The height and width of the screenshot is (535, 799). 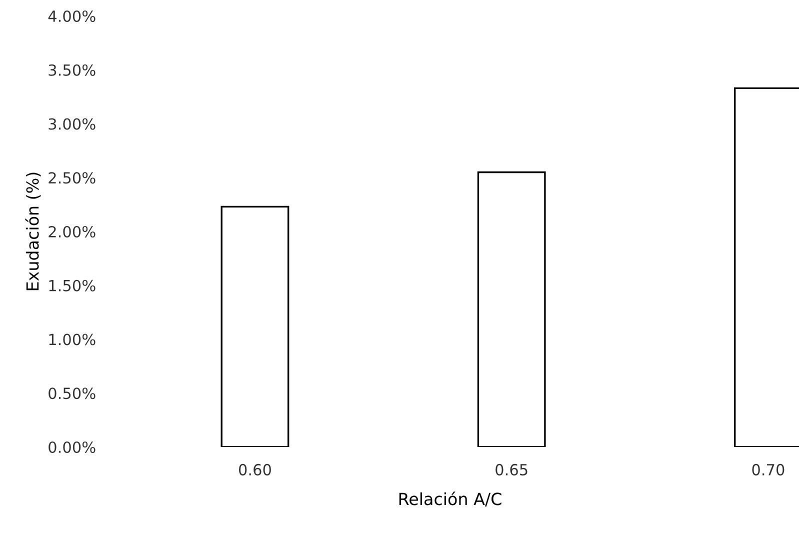 What do you see at coordinates (72, 447) in the screenshot?
I see `y-tick-label: 0.00%` at bounding box center [72, 447].